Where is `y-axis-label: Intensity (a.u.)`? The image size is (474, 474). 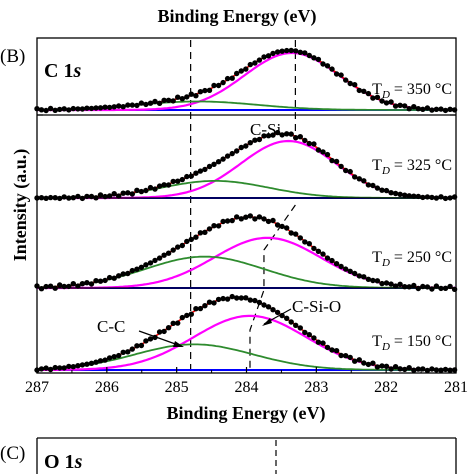
y-axis-label: Intensity (a.u.) is located at coordinates (20, 205).